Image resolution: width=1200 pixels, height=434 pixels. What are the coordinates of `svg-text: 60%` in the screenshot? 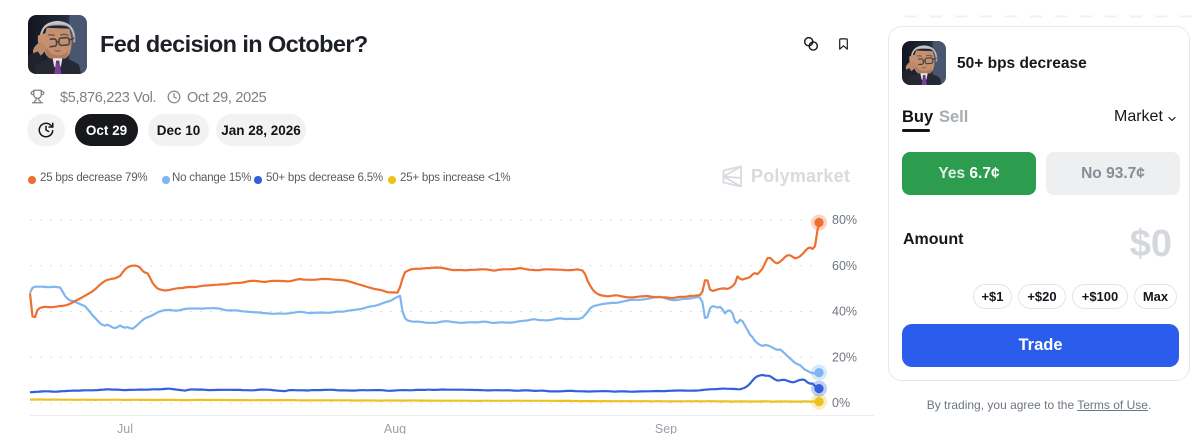 It's located at (844, 266).